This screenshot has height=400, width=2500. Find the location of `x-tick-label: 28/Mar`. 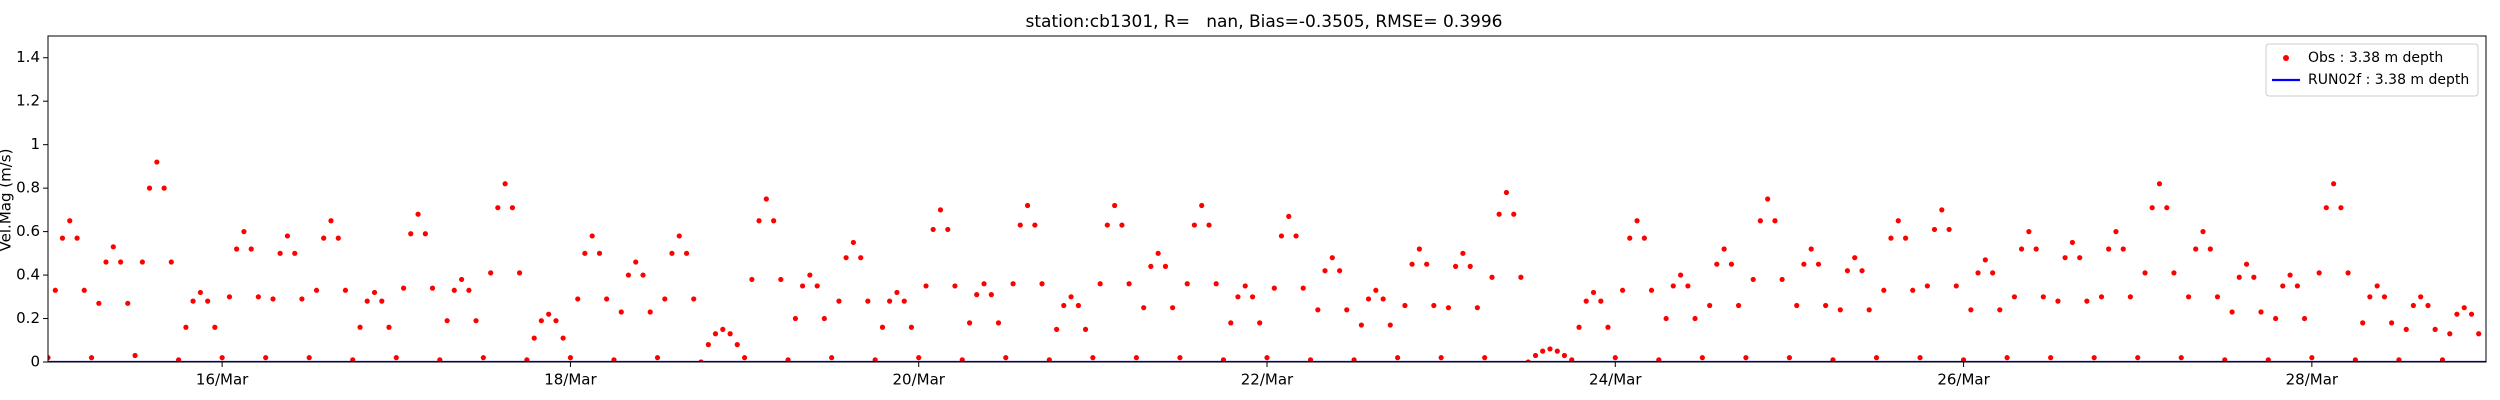

x-tick-label: 28/Mar is located at coordinates (2312, 380).